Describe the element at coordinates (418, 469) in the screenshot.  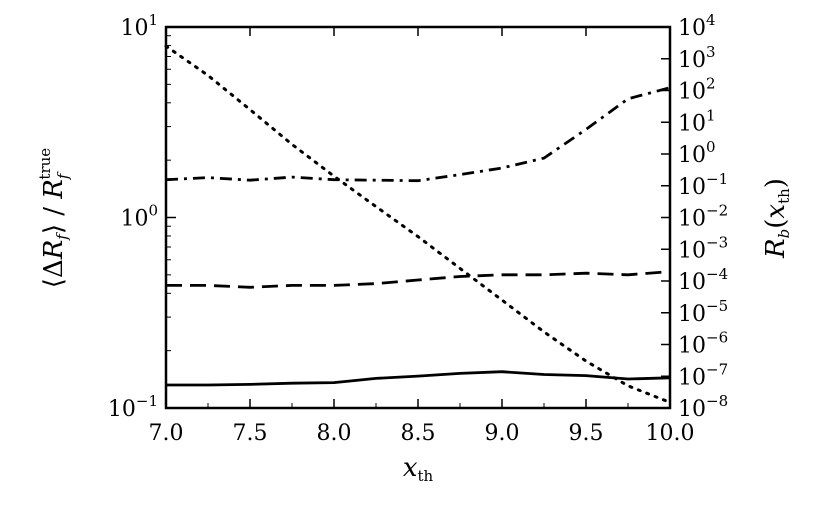
I see `x-axis-label: xth` at that location.